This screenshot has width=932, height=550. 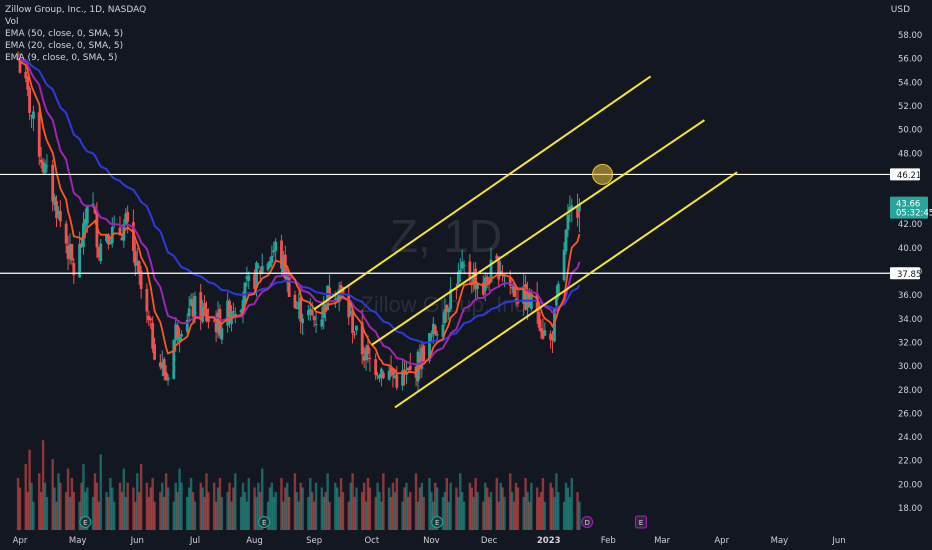 I want to click on highlight-marker, so click(x=603, y=174).